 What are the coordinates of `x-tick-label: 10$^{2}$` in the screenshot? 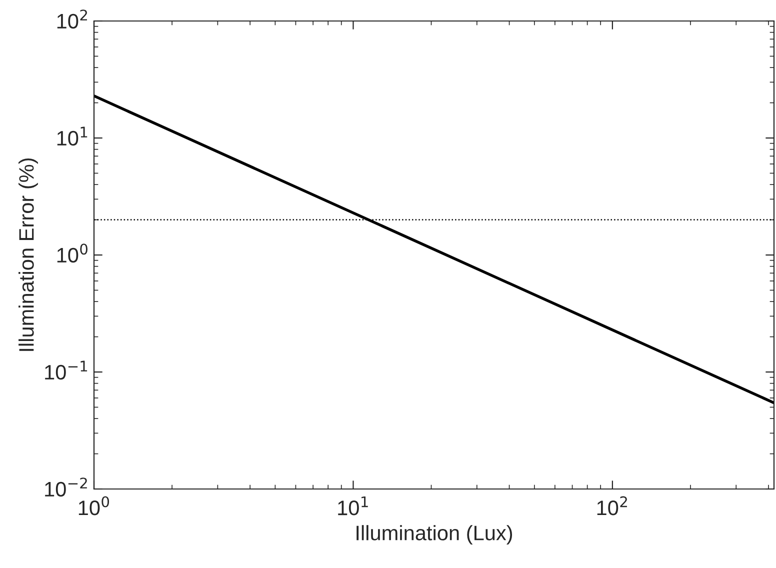 It's located at (612, 506).